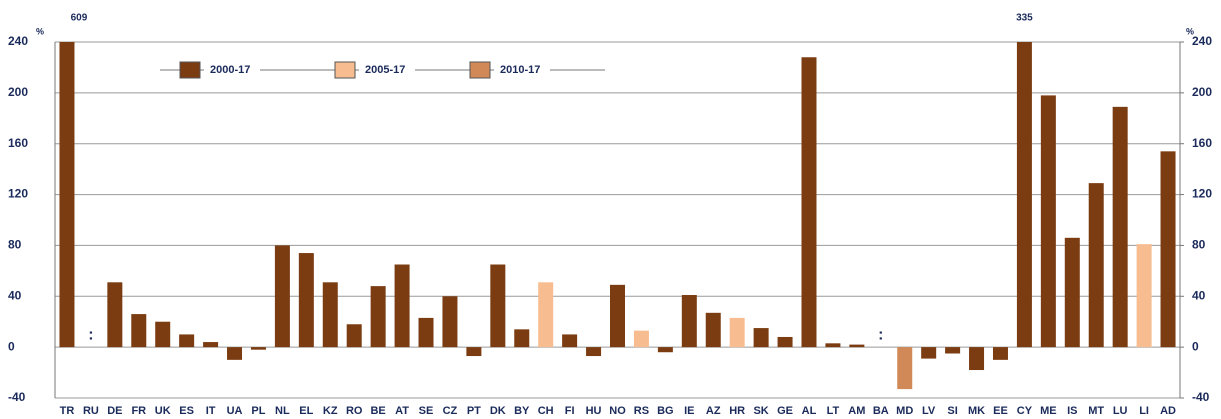 Image resolution: width=1221 pixels, height=419 pixels. Describe the element at coordinates (856, 411) in the screenshot. I see `x-tick-label: AM` at that location.